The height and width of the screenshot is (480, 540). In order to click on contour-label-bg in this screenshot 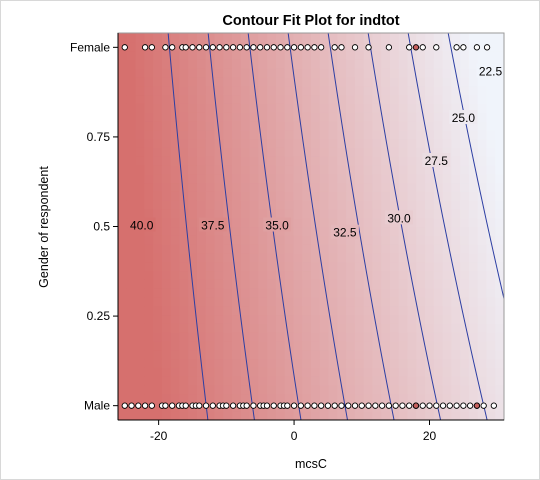, I will do `click(344, 231)`.